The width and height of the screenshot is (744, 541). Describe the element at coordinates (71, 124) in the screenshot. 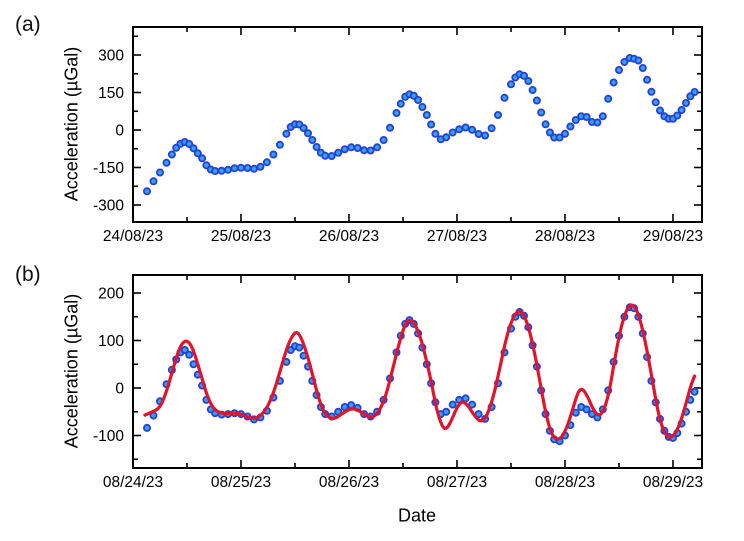

I see `panel-a-y-axis-title: Acceleration (µGal)` at that location.